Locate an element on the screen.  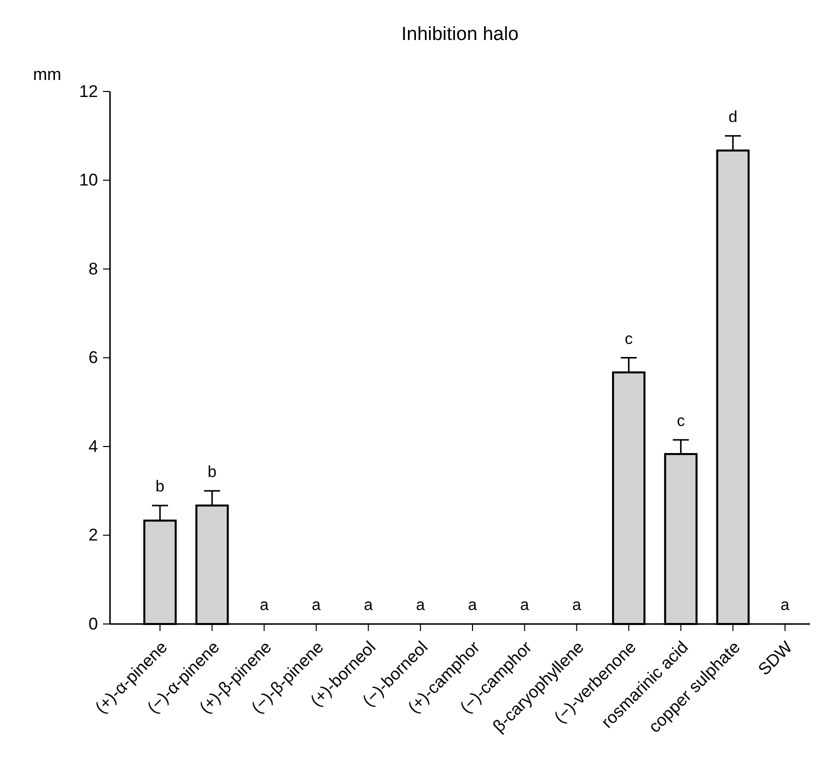
y-axis-title: mm is located at coordinates (47, 74).